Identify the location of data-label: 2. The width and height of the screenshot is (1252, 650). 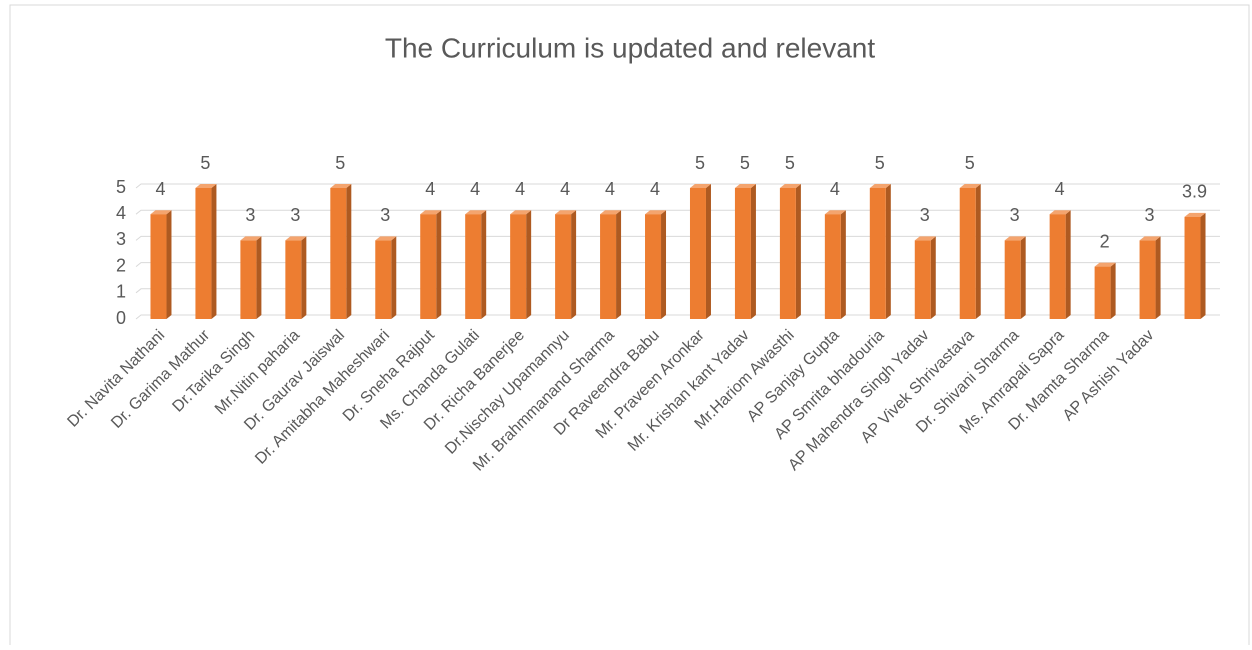
(1105, 241).